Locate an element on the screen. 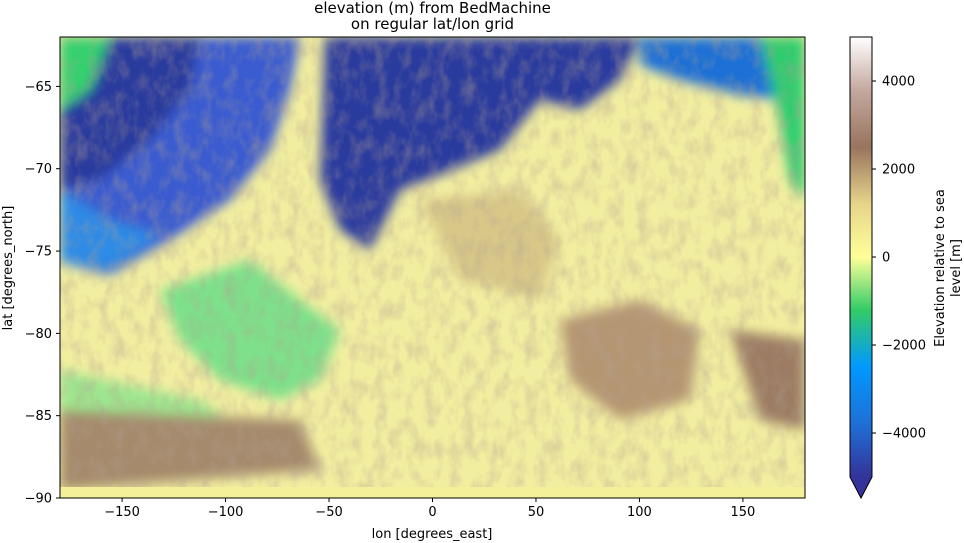 The image size is (964, 543). y-tick-label: −80 is located at coordinates (38, 334).